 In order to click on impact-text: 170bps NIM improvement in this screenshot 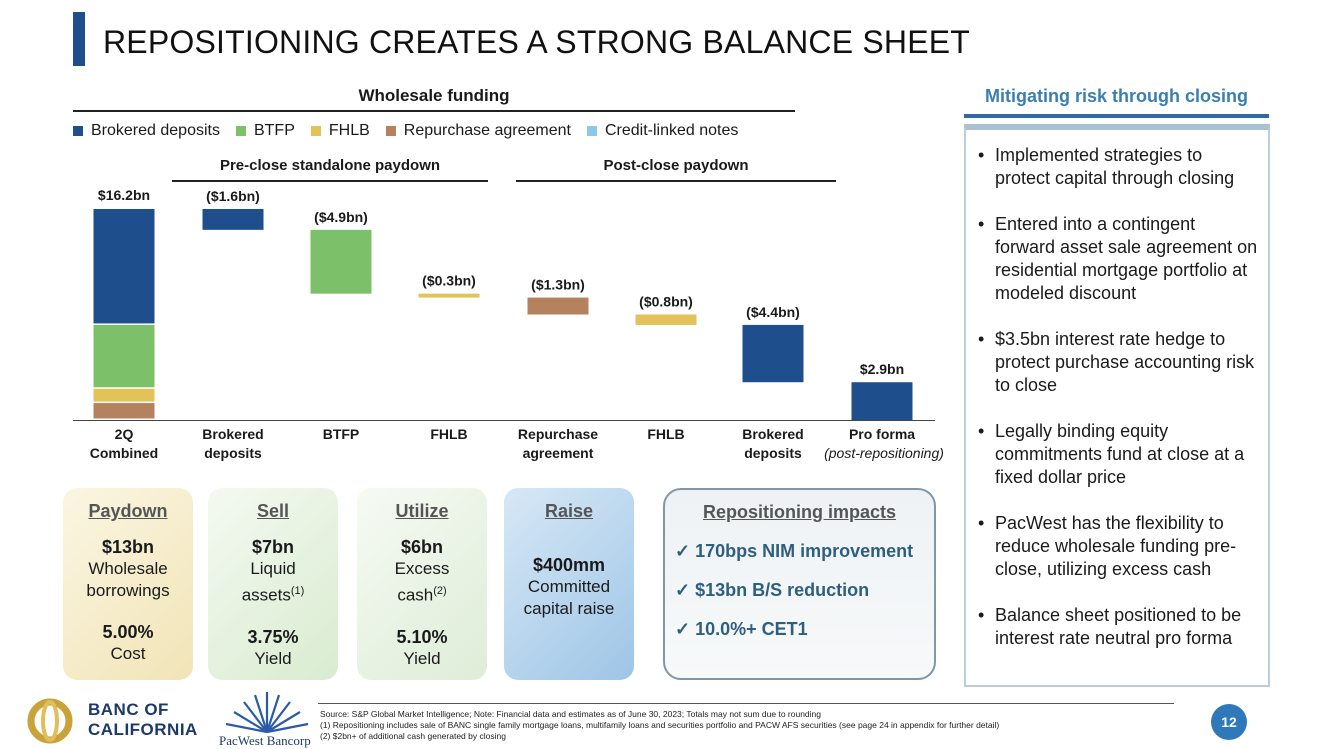, I will do `click(804, 551)`.